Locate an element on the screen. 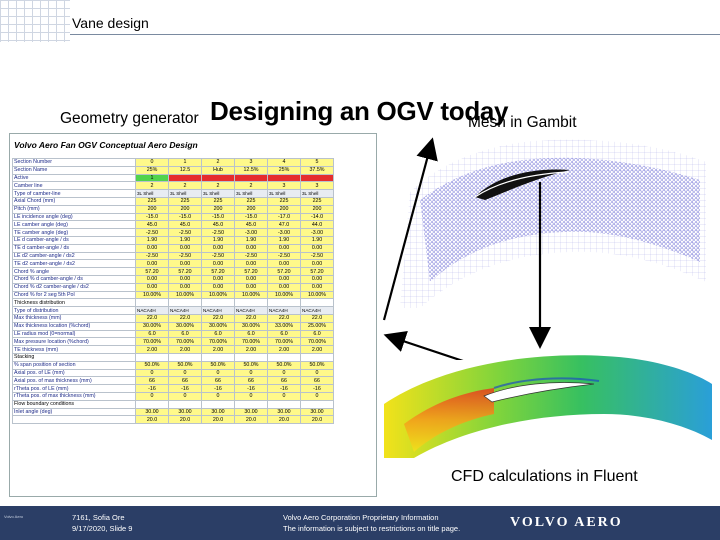  sheet-cell: 1 is located at coordinates (152, 178).